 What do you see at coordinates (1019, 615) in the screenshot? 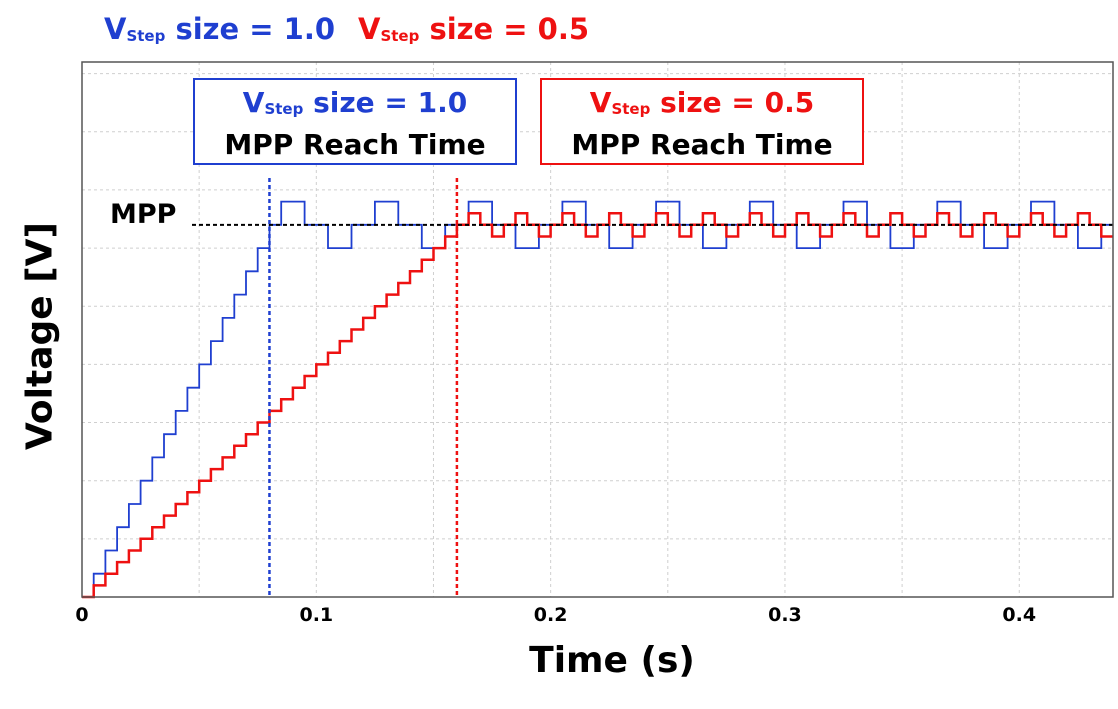
I see `x-tick-label: 0.4` at bounding box center [1019, 615].